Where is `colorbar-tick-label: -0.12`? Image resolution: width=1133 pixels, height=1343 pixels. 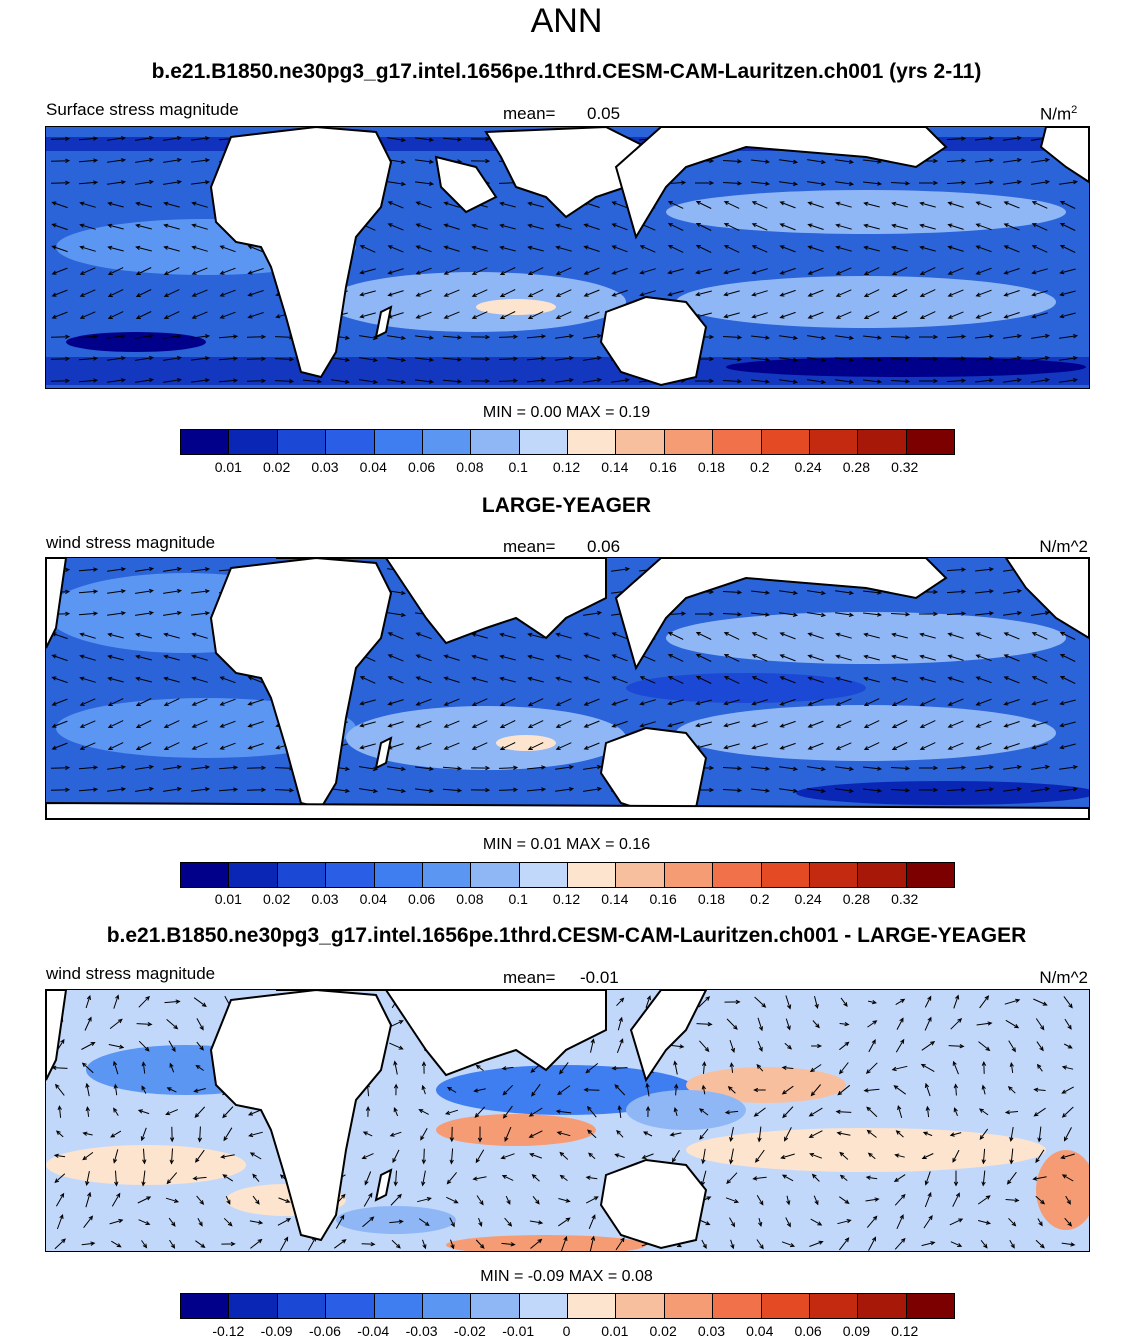 colorbar-tick-label: -0.12 is located at coordinates (228, 1331).